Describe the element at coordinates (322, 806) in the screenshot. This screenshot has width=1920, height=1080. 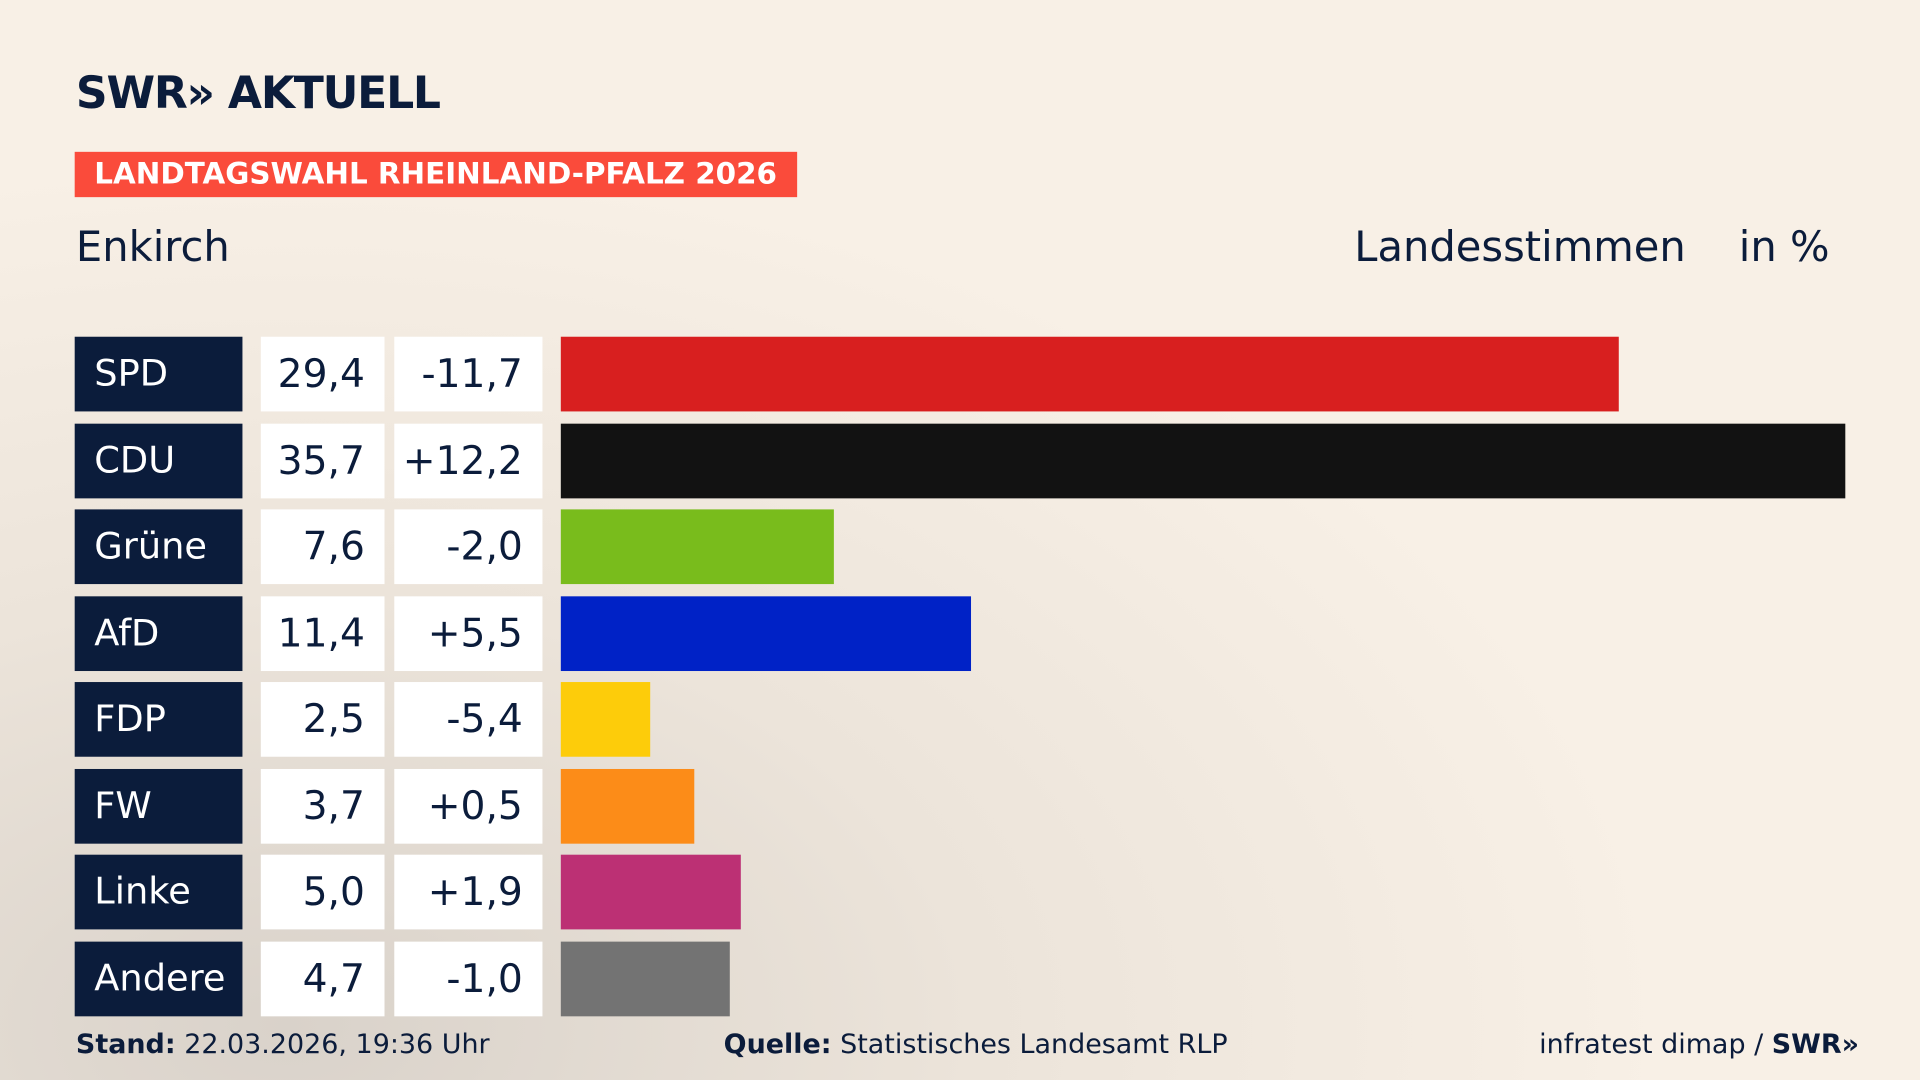
I see `value-label: 3,7` at that location.